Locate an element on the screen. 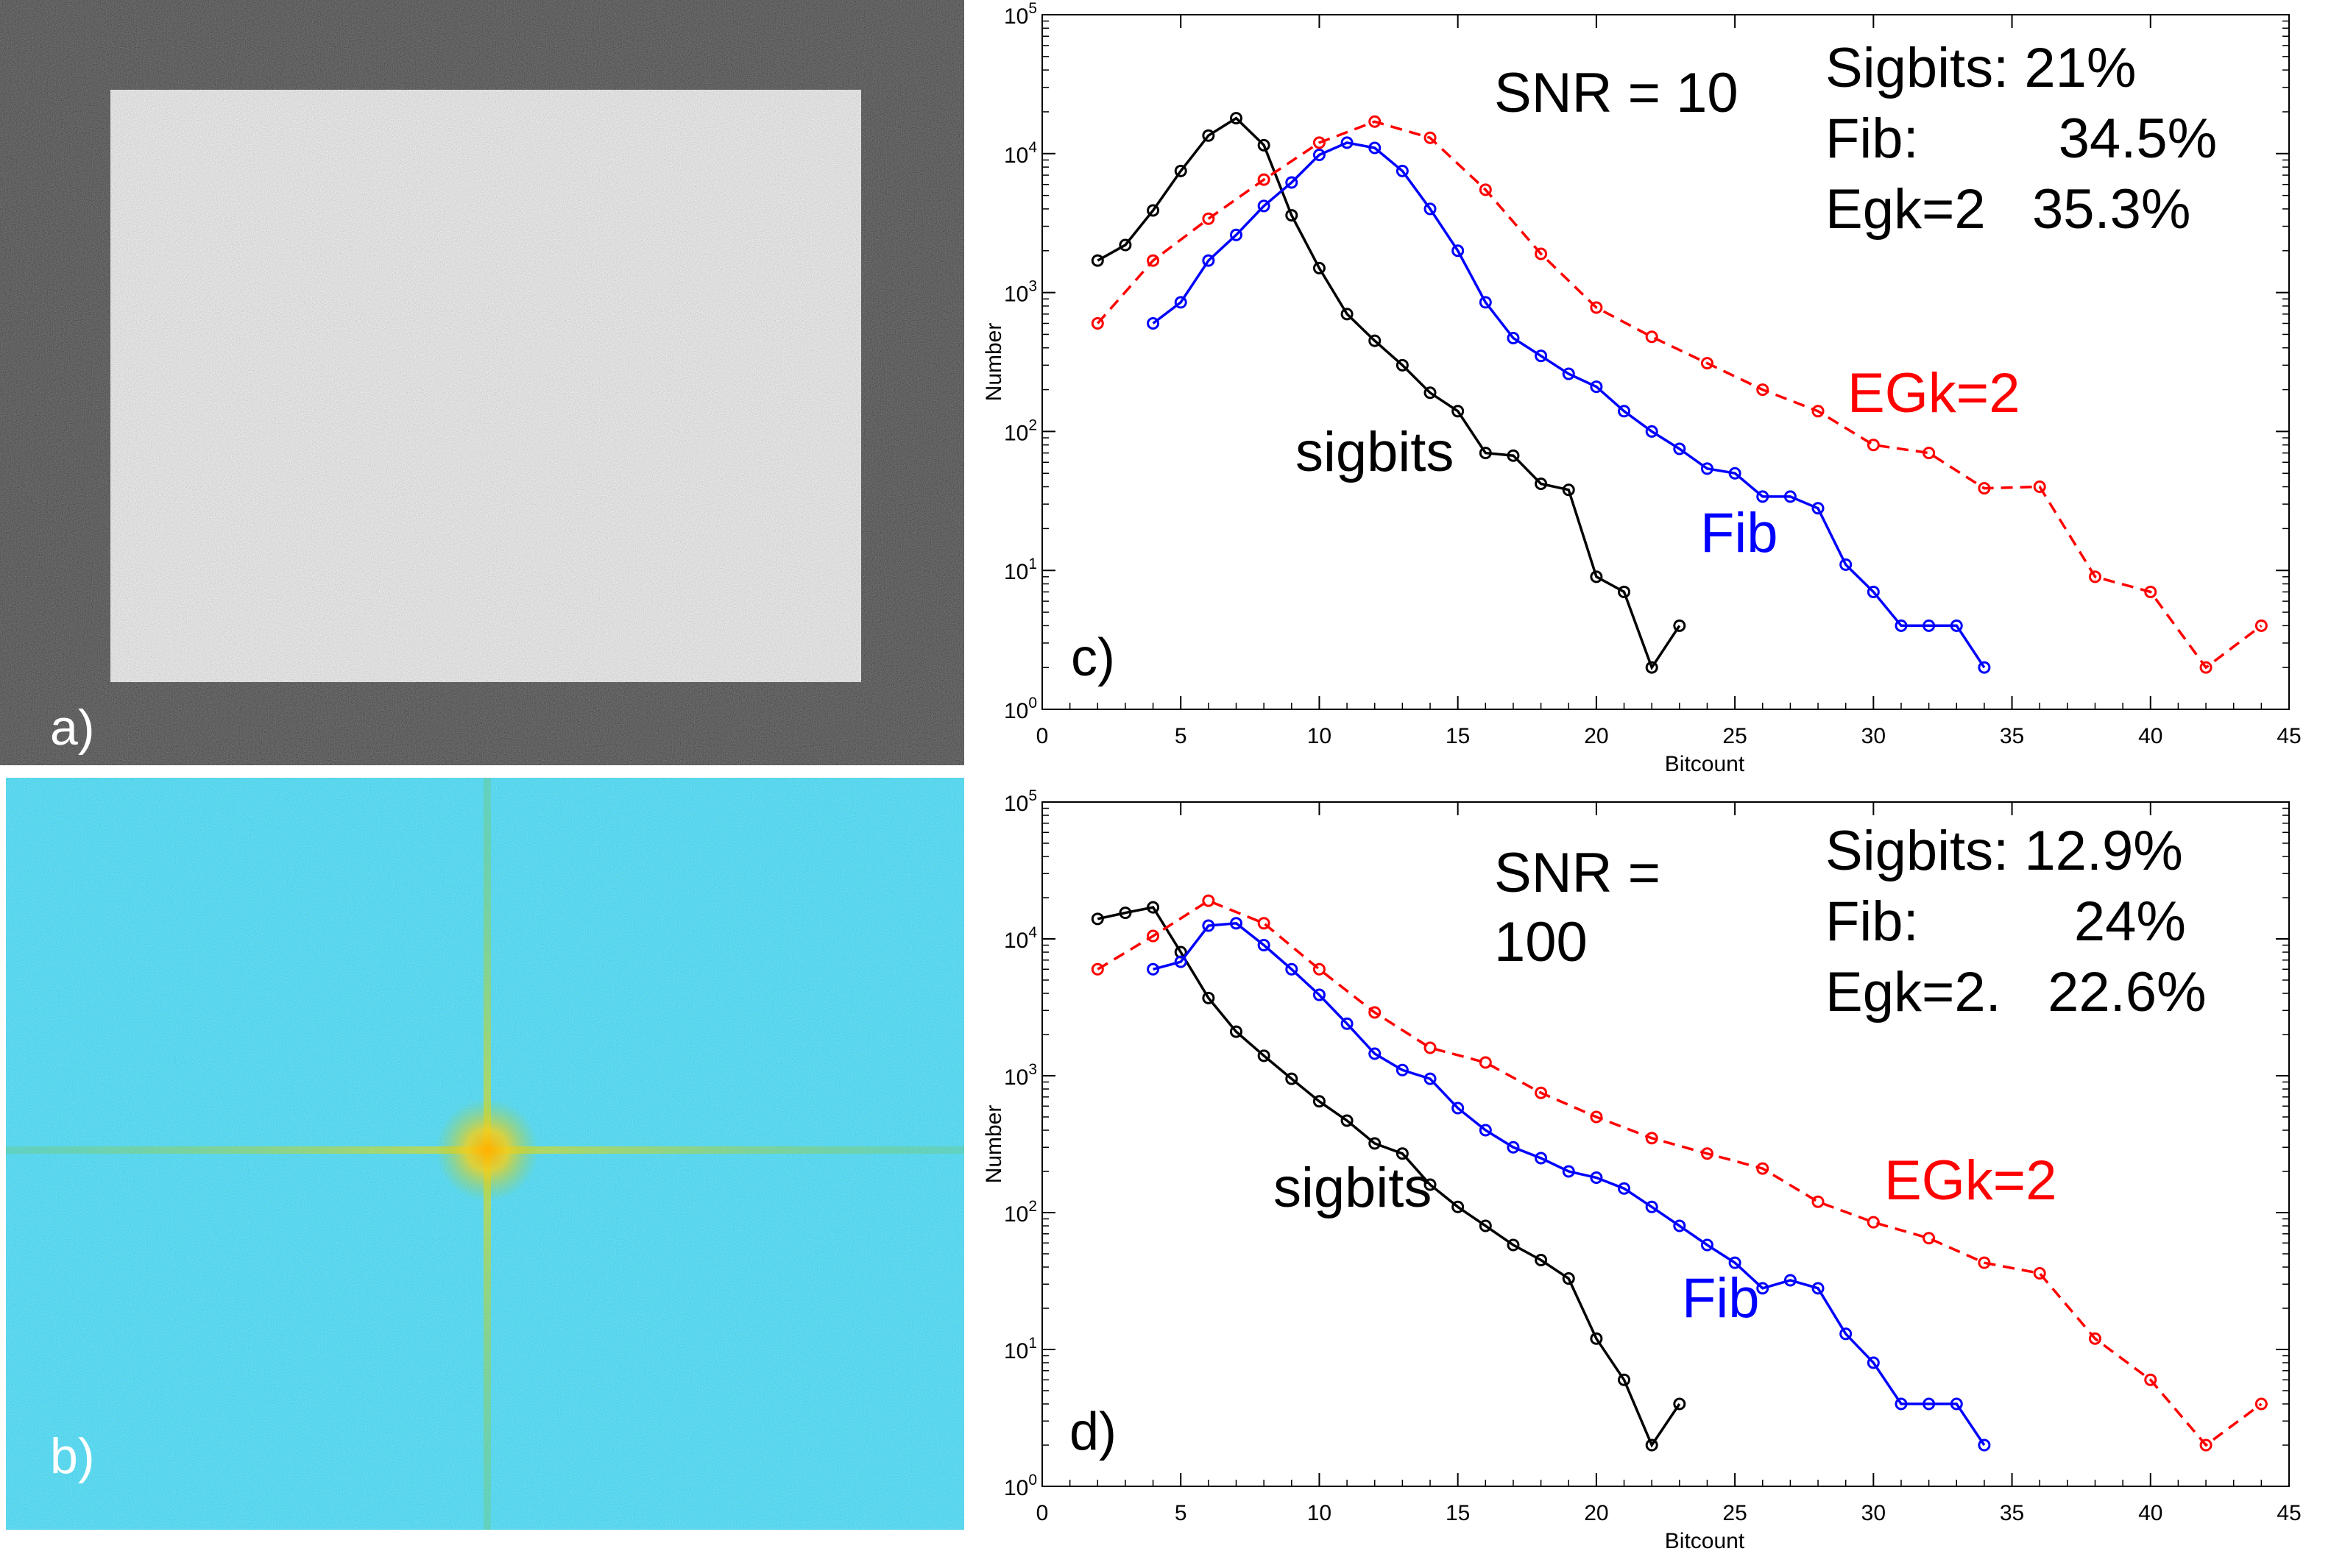 Image resolution: width=2331 pixels, height=1568 pixels. series-label-egk: EGk=2 is located at coordinates (1933, 393).